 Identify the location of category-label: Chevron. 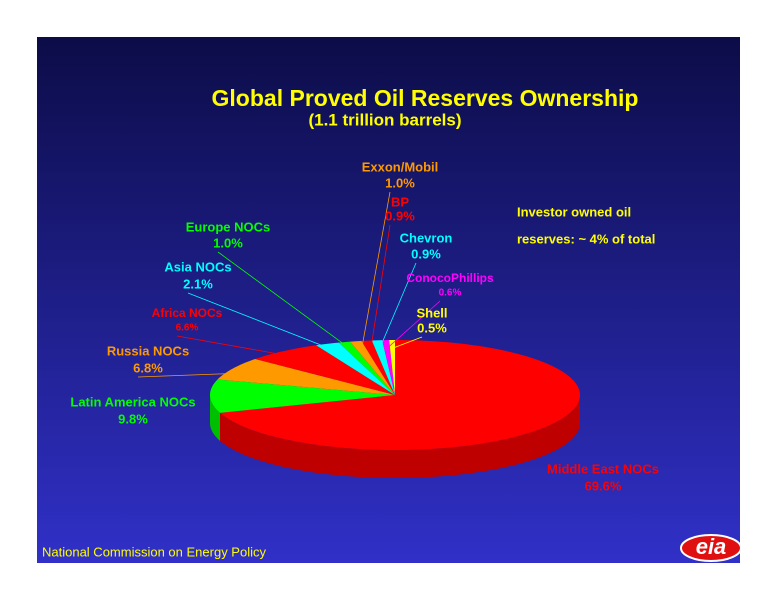
(426, 237).